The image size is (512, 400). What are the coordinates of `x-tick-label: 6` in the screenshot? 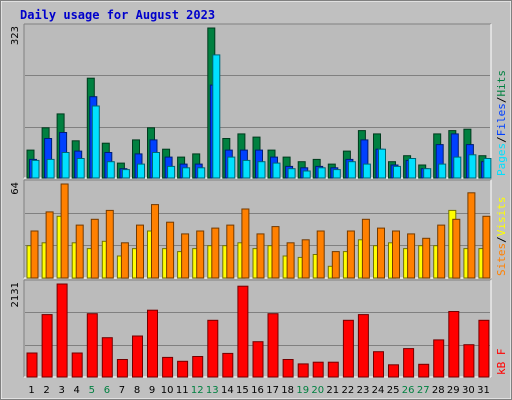 It's located at (107, 390).